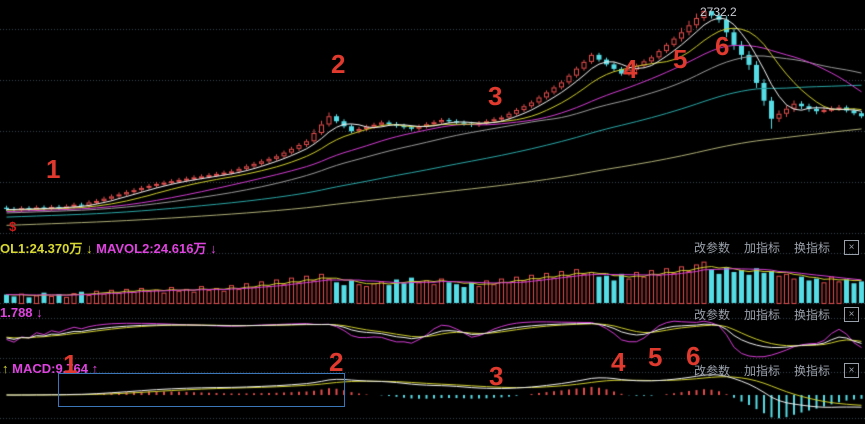 This screenshot has width=865, height=424. I want to click on macd-panel-labels: ↑ MACD:9.764 ↑, so click(50, 368).